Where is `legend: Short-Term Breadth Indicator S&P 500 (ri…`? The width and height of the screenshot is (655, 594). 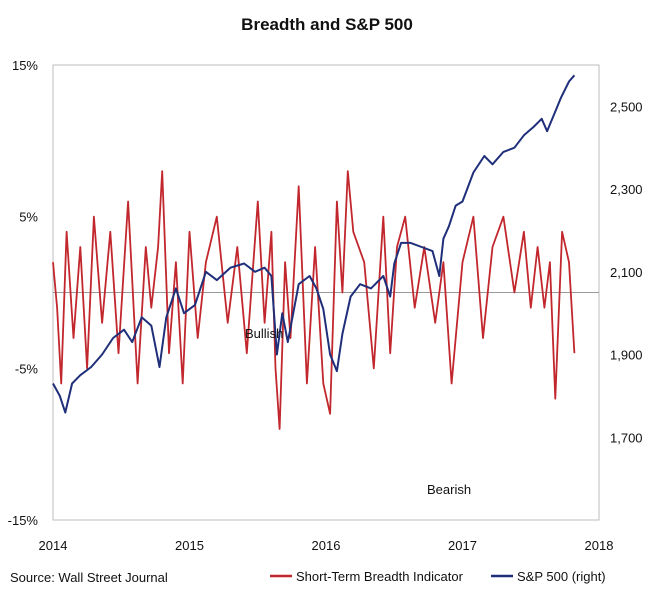 legend: Short-Term Breadth Indicator S&P 500 (ri… is located at coordinates (438, 576).